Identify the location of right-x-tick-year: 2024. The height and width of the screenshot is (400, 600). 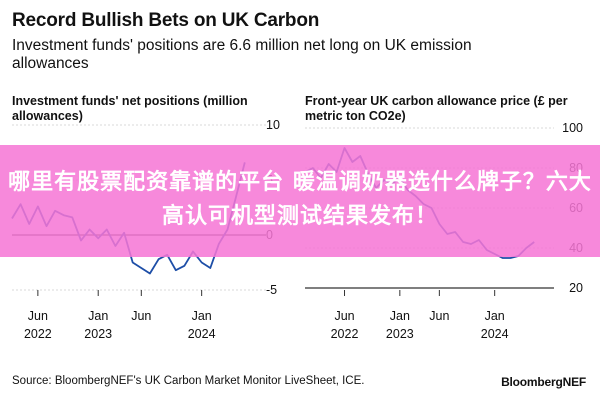
(495, 334).